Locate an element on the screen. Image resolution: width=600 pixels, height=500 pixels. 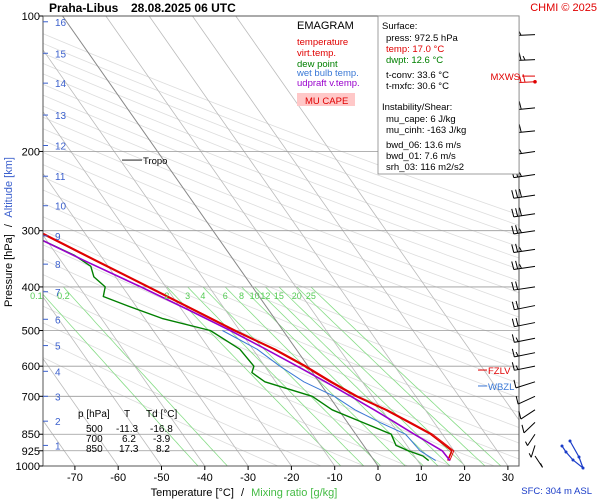
altitude-tick-label: 1 is located at coordinates (58, 446).